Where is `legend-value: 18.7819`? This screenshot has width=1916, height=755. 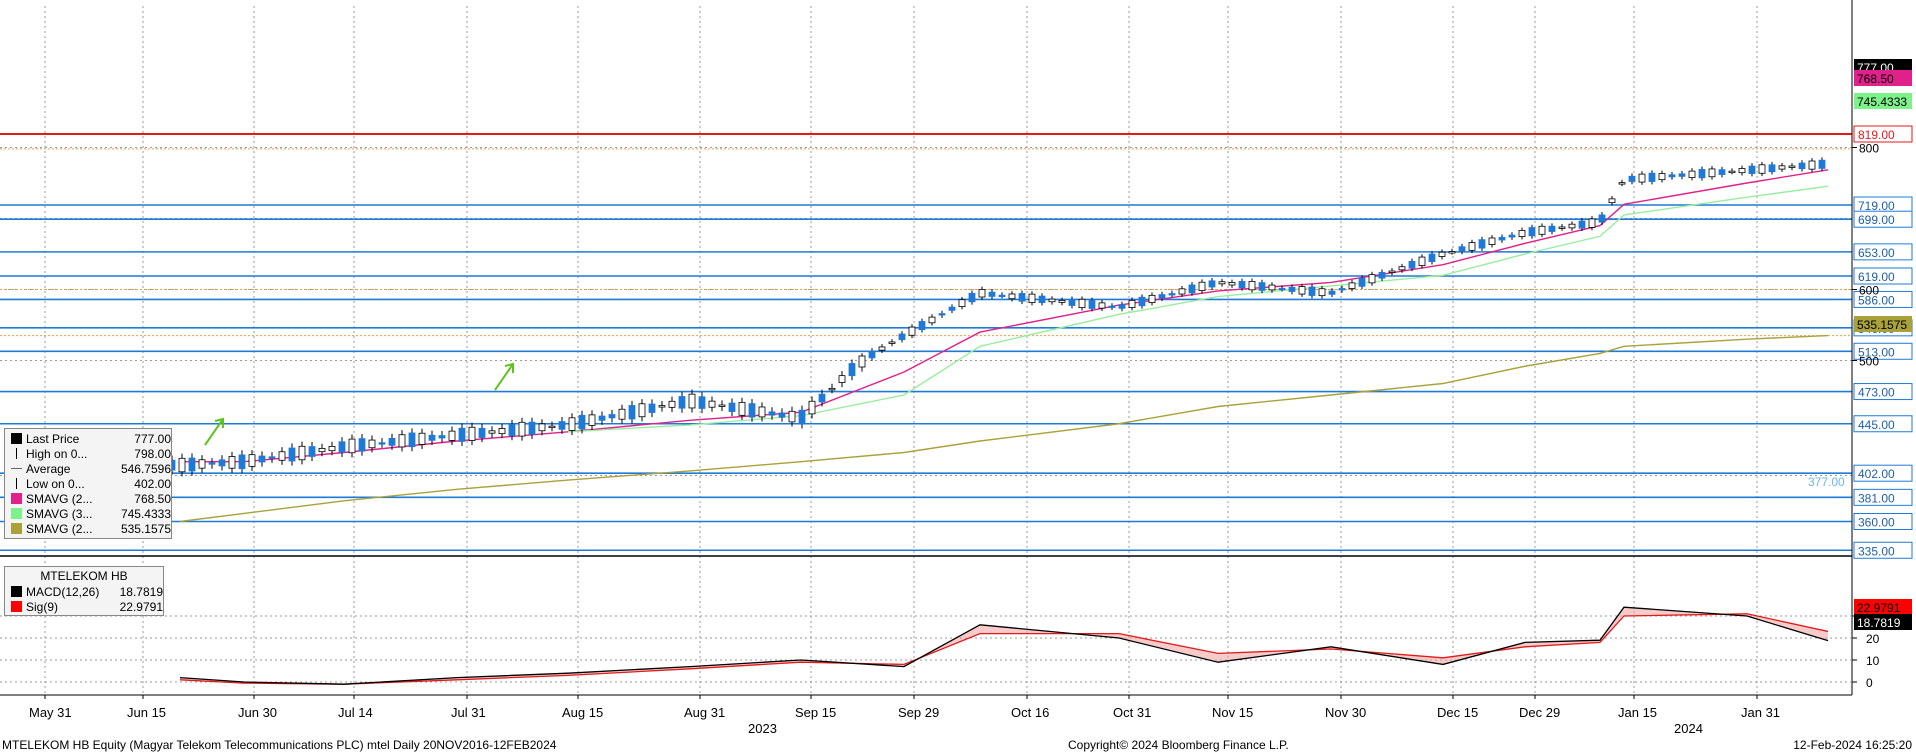 legend-value: 18.7819 is located at coordinates (141, 591).